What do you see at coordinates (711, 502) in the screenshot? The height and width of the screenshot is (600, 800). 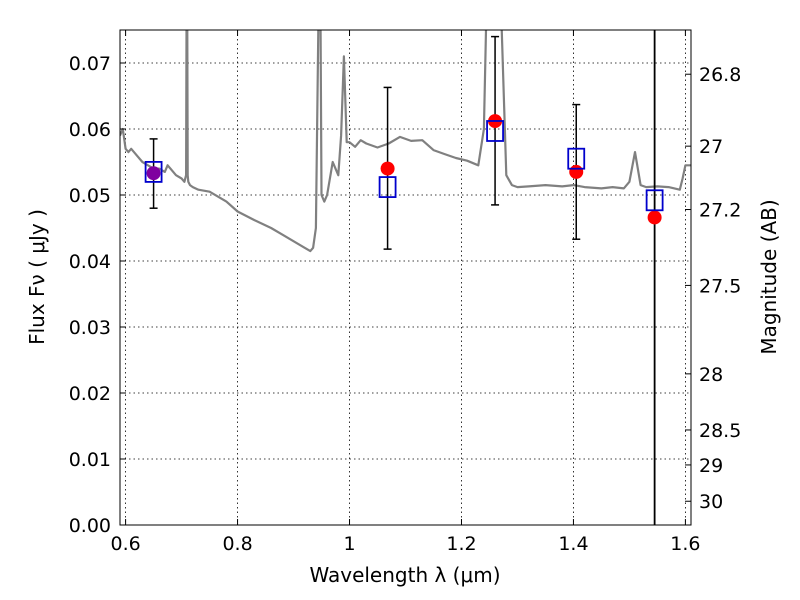 I see `right-tick-label: 30` at bounding box center [711, 502].